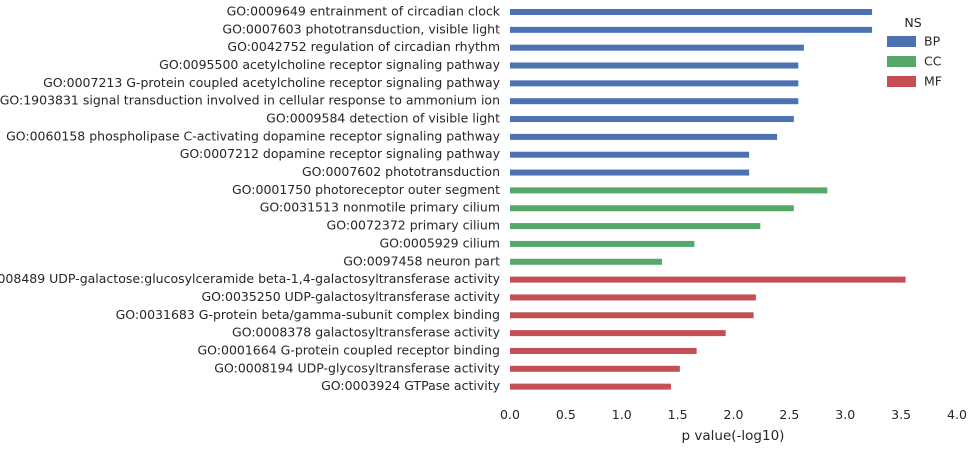 The height and width of the screenshot is (449, 971). What do you see at coordinates (411, 385) in the screenshot?
I see `category-label: GO:0003924 GTPase activity` at bounding box center [411, 385].